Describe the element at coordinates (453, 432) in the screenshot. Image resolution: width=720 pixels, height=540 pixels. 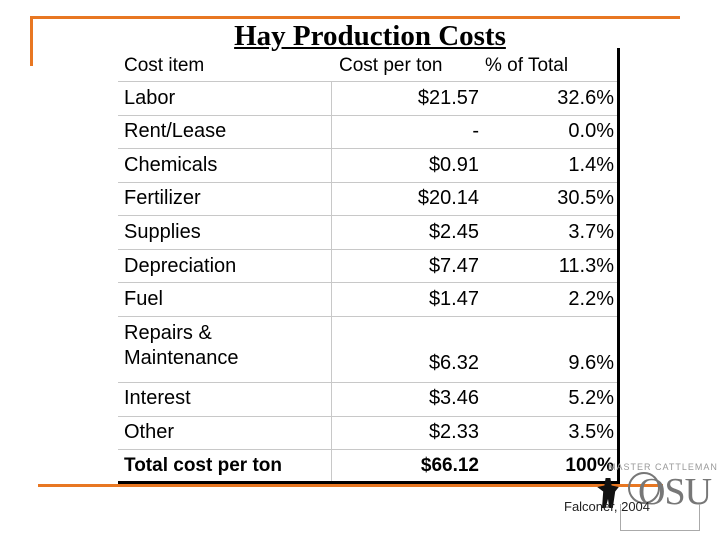
I see `row-cost: $2.33` at that location.